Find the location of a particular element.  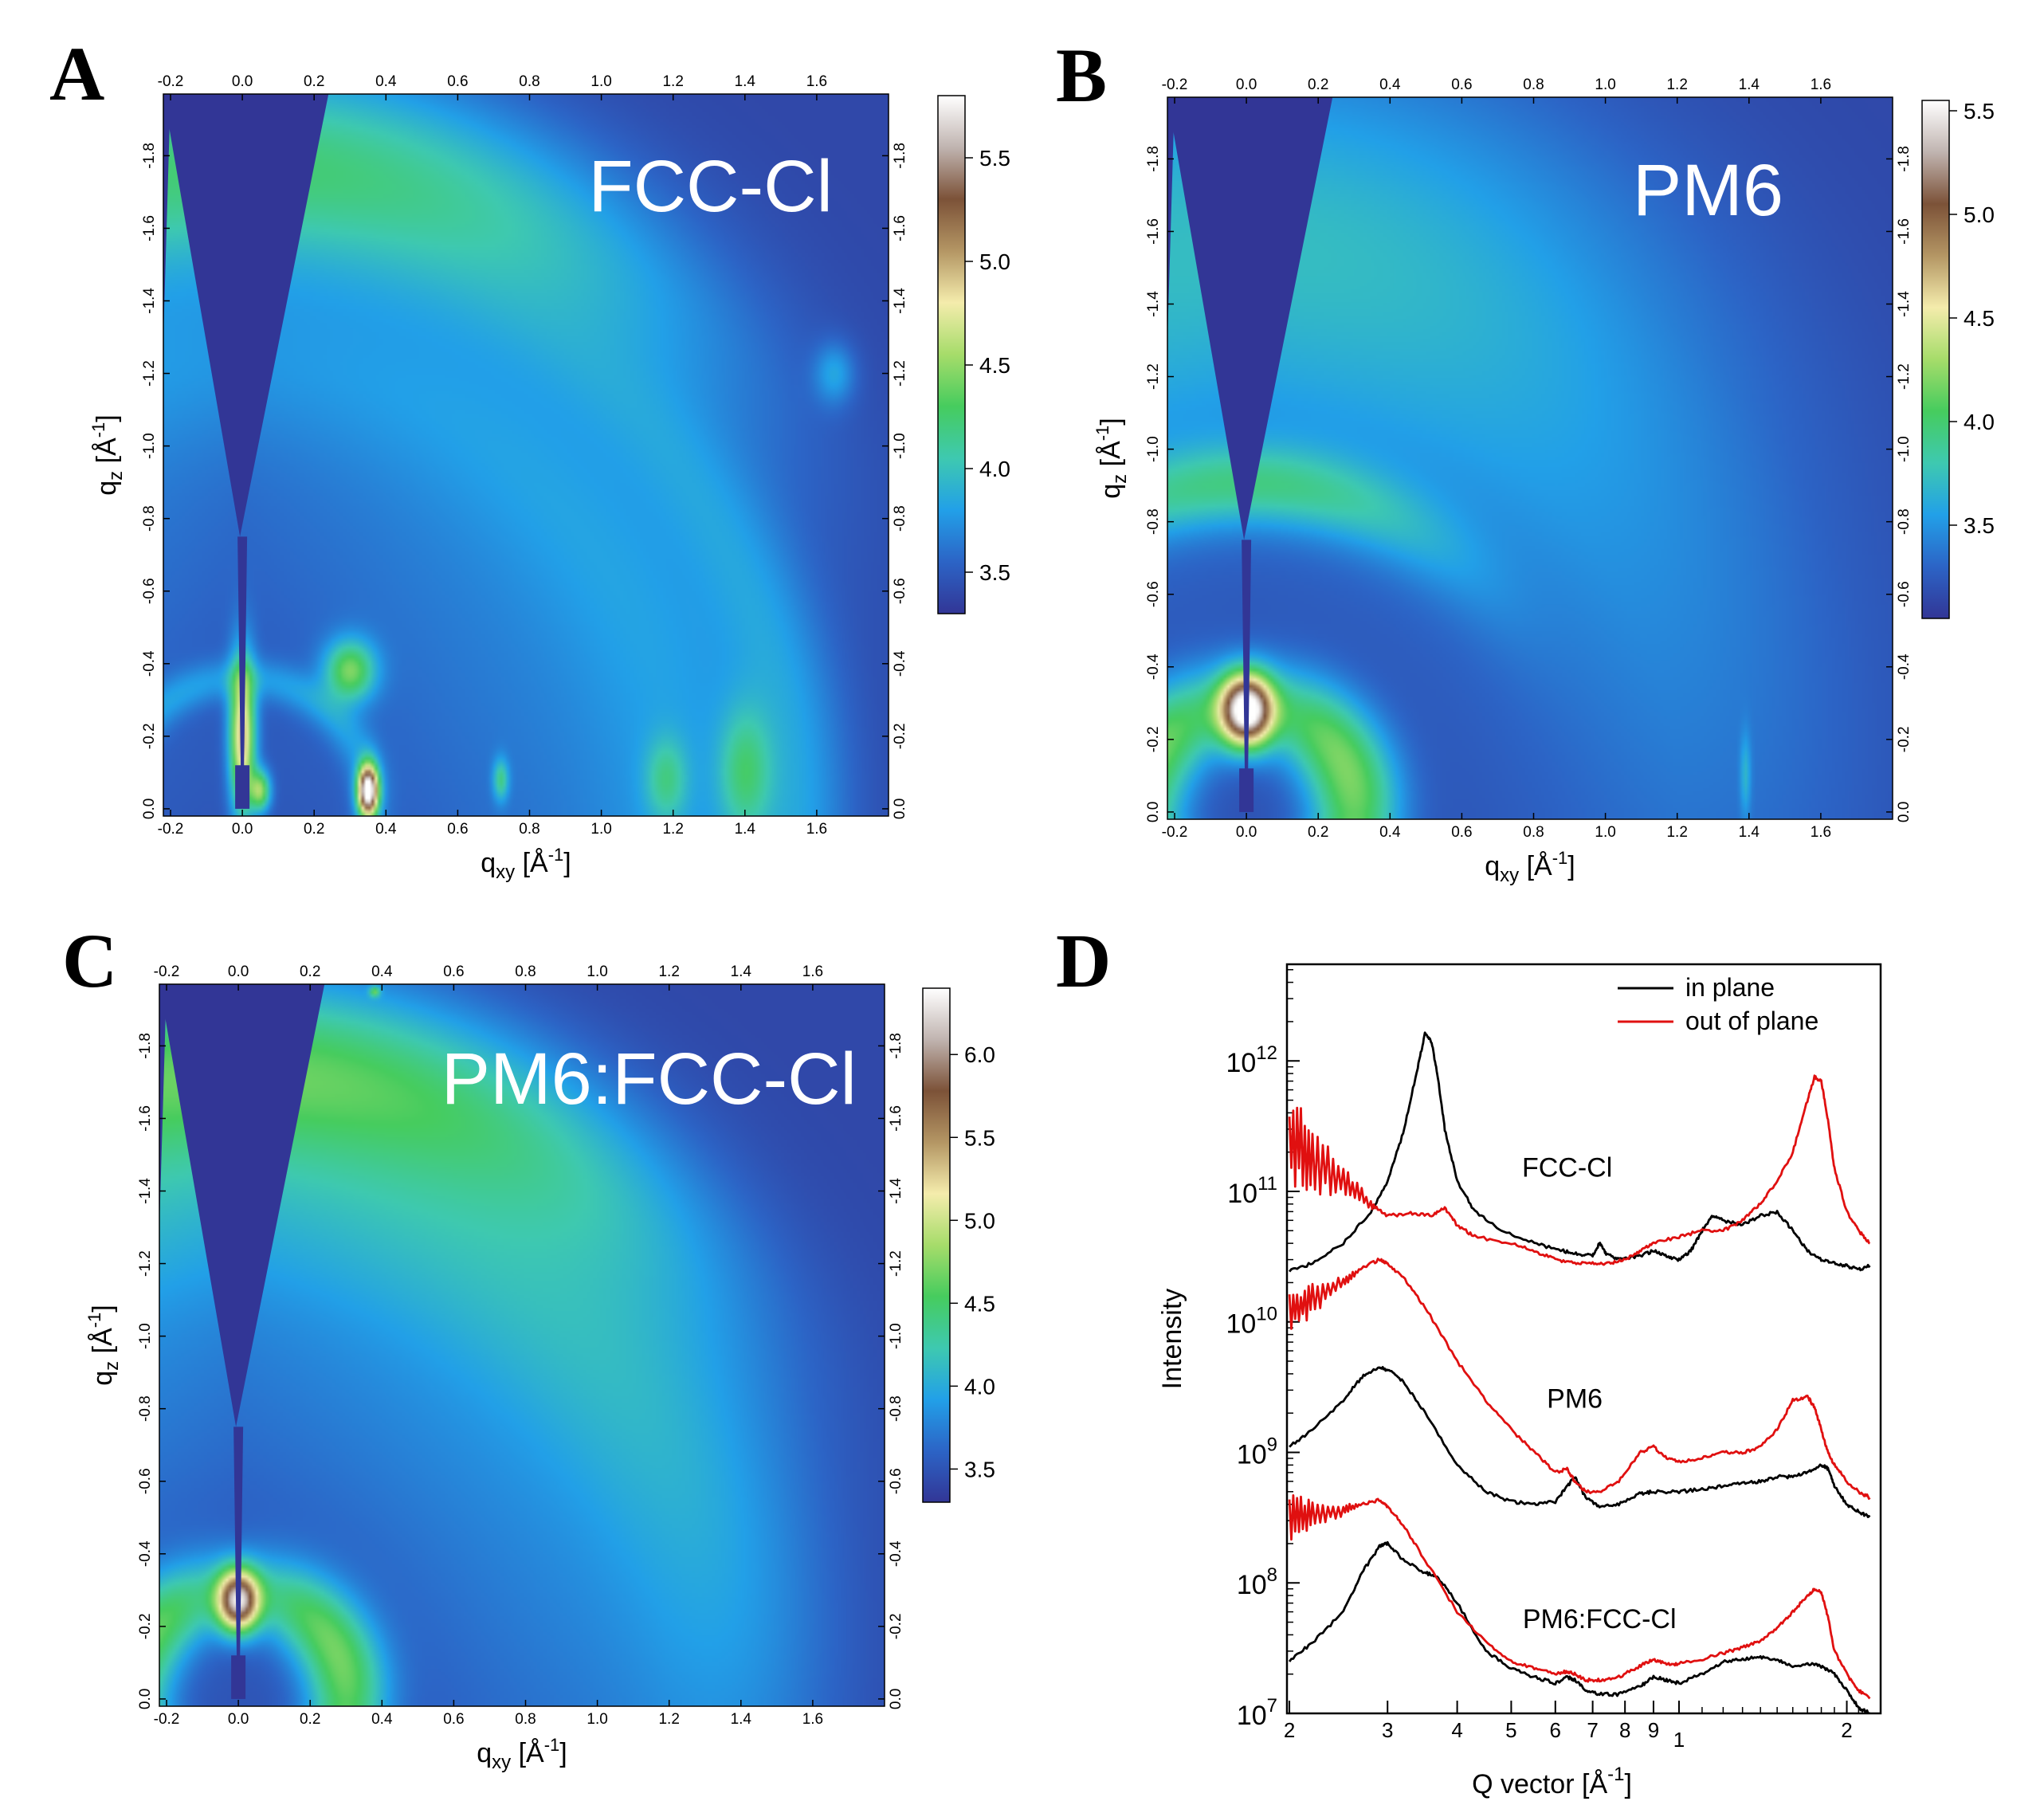

x-tick-label: 3 is located at coordinates (1388, 1730).